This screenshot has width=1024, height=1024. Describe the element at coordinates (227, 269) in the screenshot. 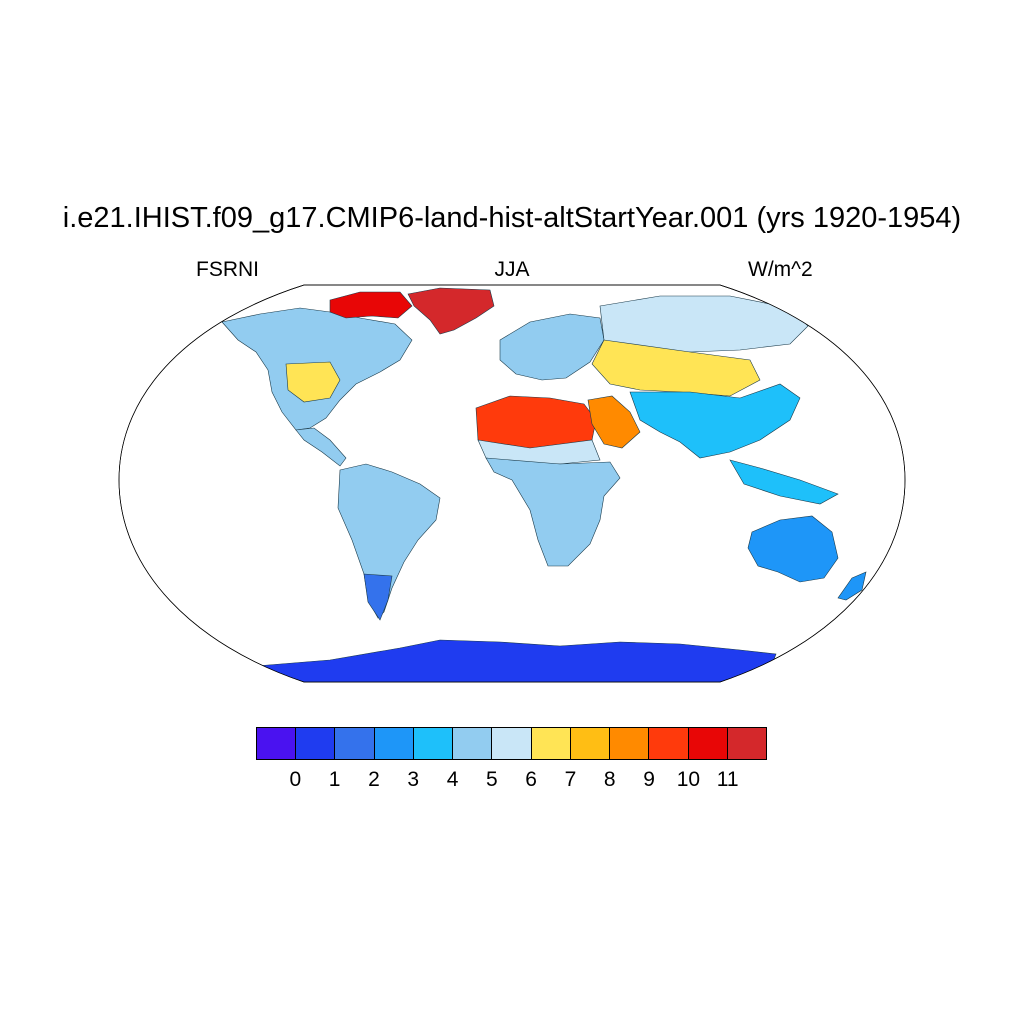

I see `variable-label: FSRNI` at that location.